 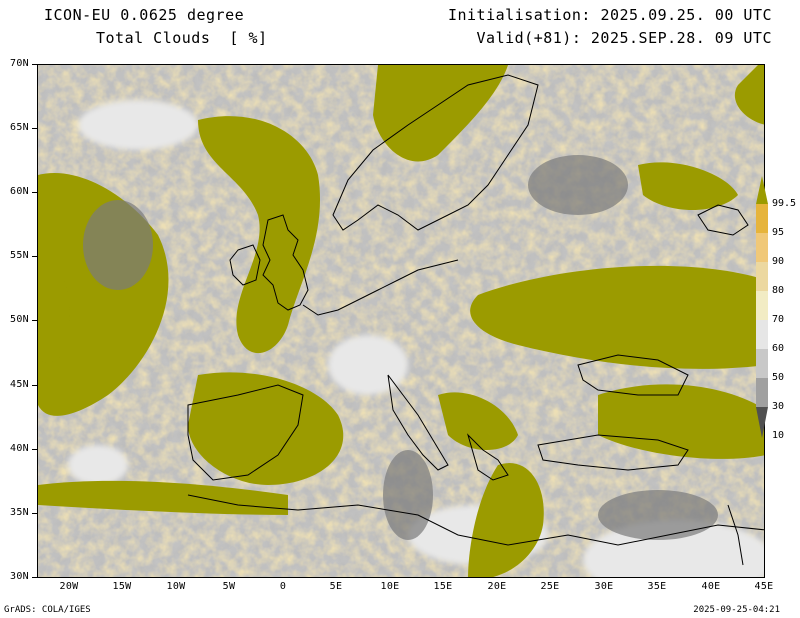 What do you see at coordinates (633, 375) in the screenshot?
I see `coast-black-sea` at bounding box center [633, 375].